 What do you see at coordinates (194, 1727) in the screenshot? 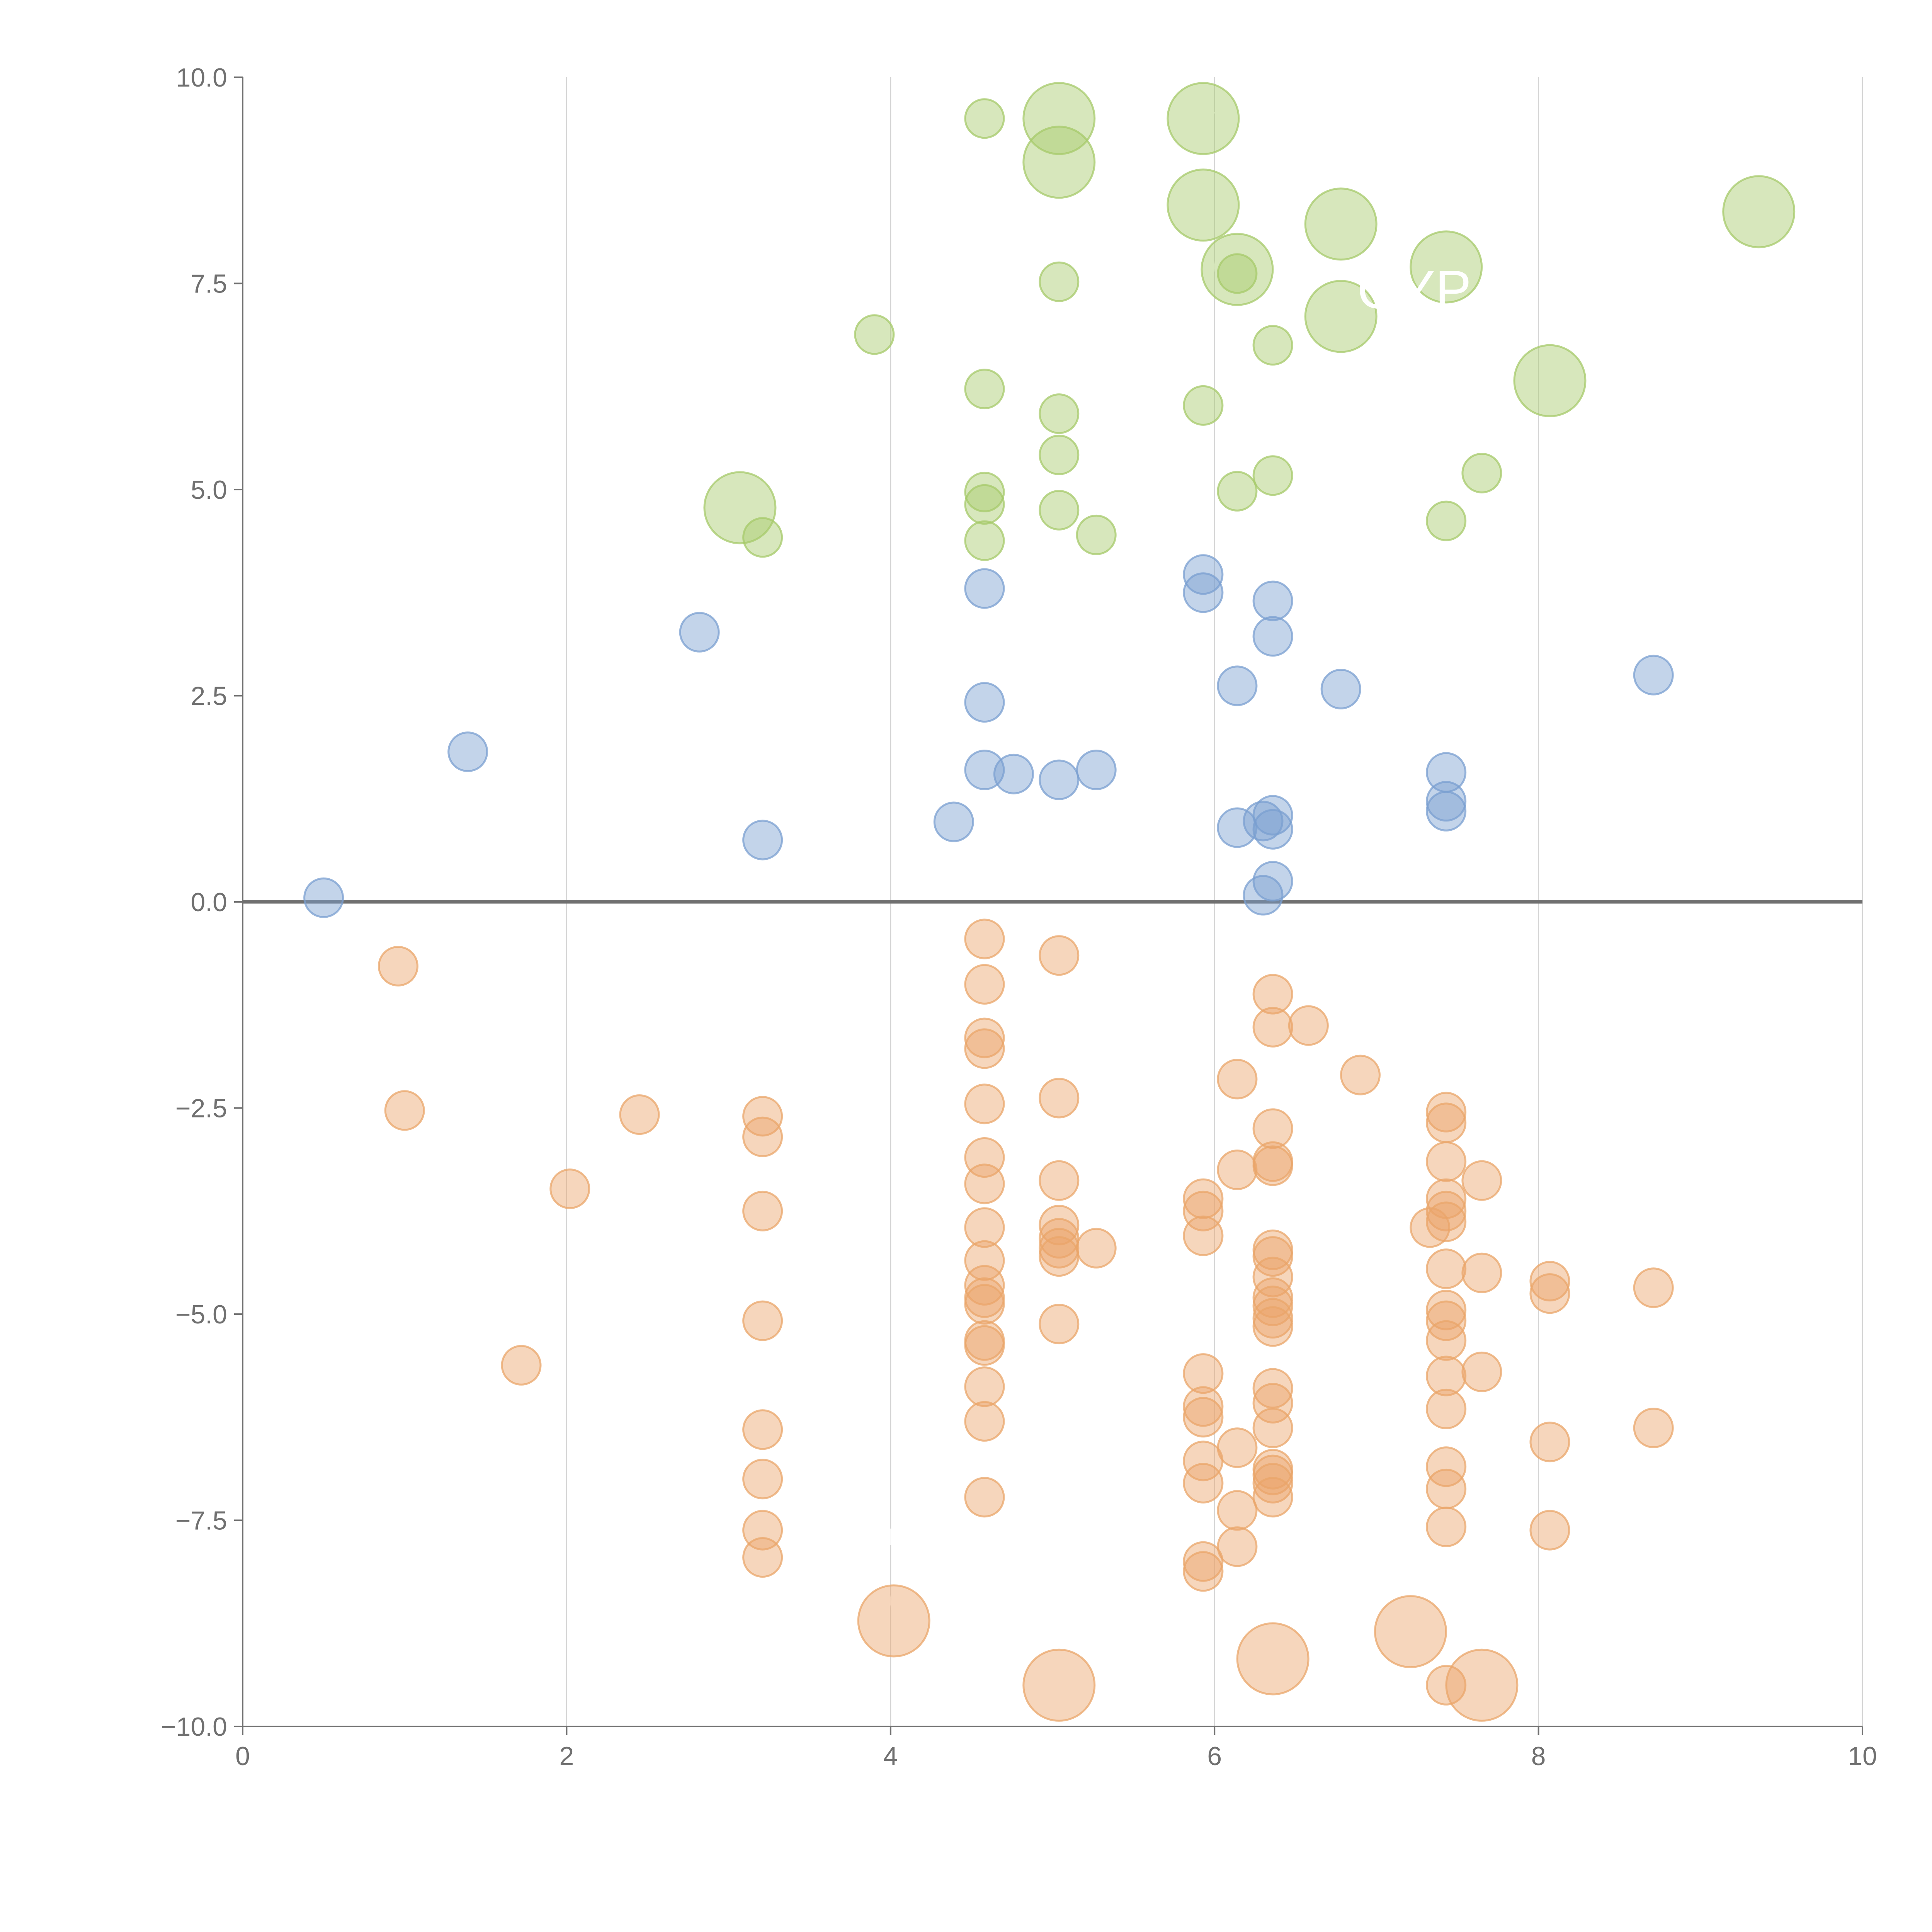
I see `y-tick-label: −10.0` at bounding box center [194, 1727].